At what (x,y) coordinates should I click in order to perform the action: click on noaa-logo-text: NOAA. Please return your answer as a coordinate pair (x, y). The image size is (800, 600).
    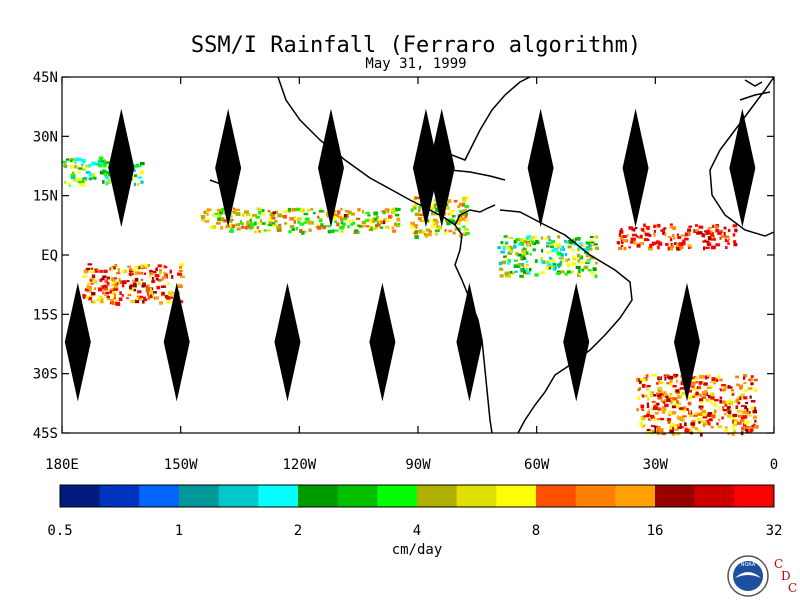
    Looking at the image, I should click on (748, 565).